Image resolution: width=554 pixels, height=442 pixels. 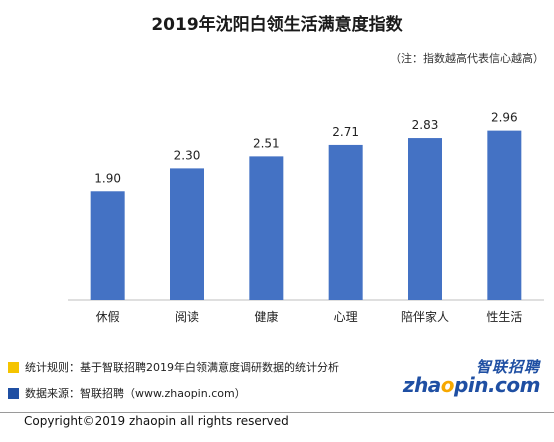 I want to click on x-tick-label: 健康, so click(x=266, y=316).